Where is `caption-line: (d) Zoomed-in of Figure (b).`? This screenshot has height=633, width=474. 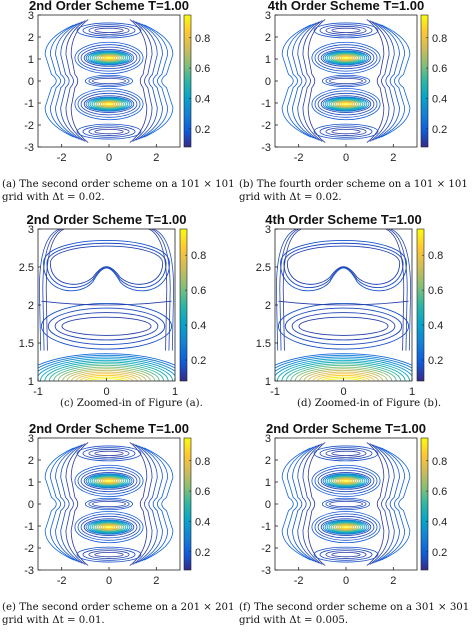
caption-line: (d) Zoomed-in of Figure (b). is located at coordinates (369, 403).